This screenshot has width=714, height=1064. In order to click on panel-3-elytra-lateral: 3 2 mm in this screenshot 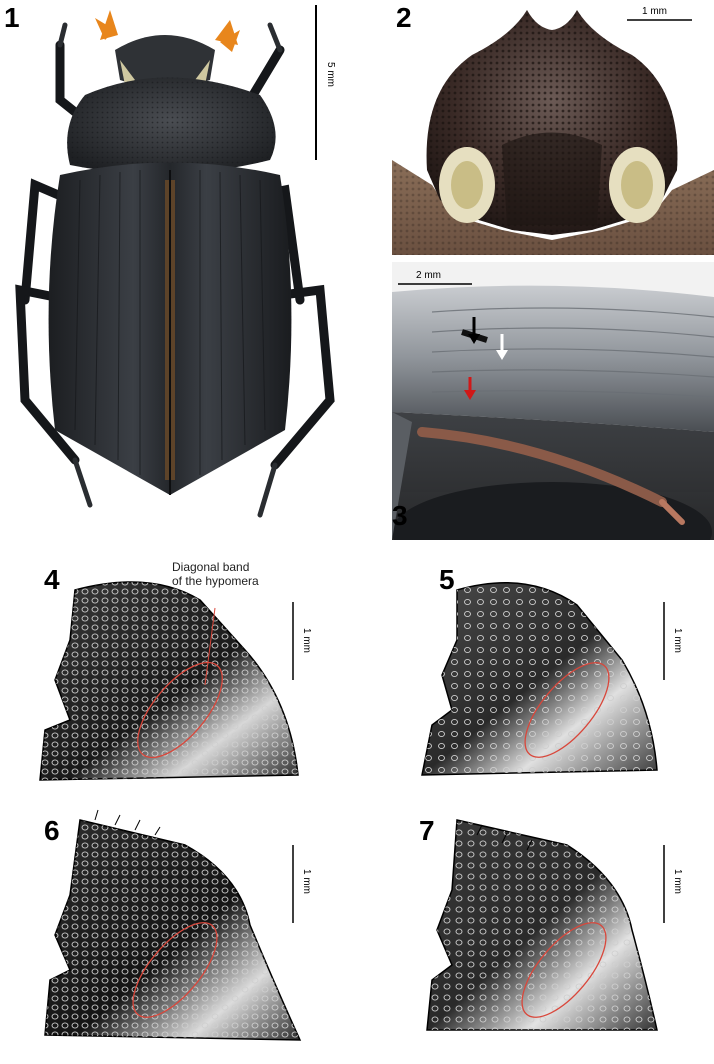, I will do `click(553, 401)`.